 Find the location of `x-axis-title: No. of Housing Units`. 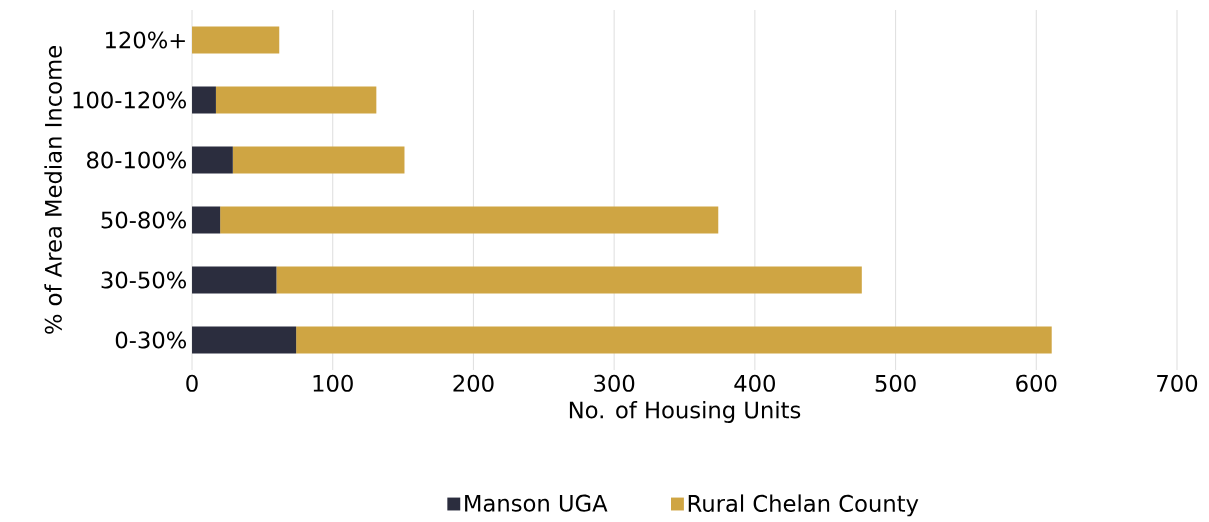

x-axis-title: No. of Housing Units is located at coordinates (685, 412).